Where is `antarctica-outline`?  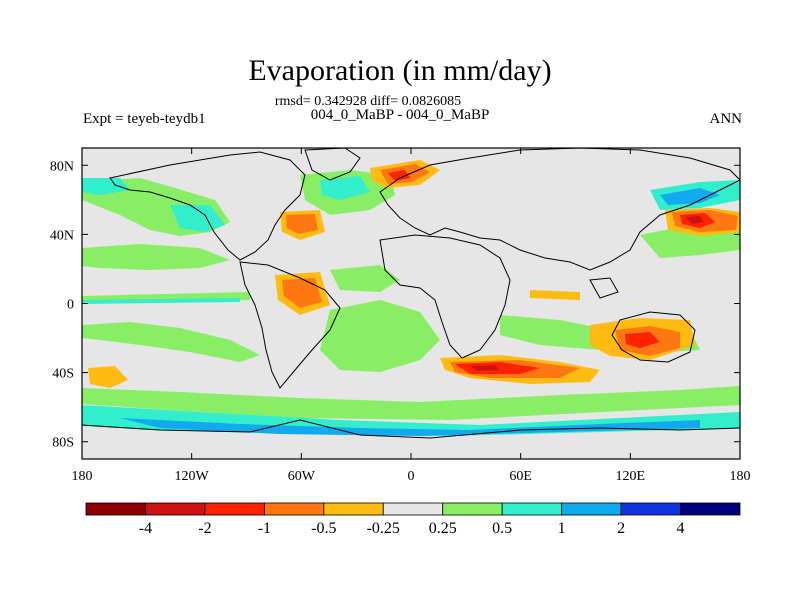 antarctica-outline is located at coordinates (411, 429).